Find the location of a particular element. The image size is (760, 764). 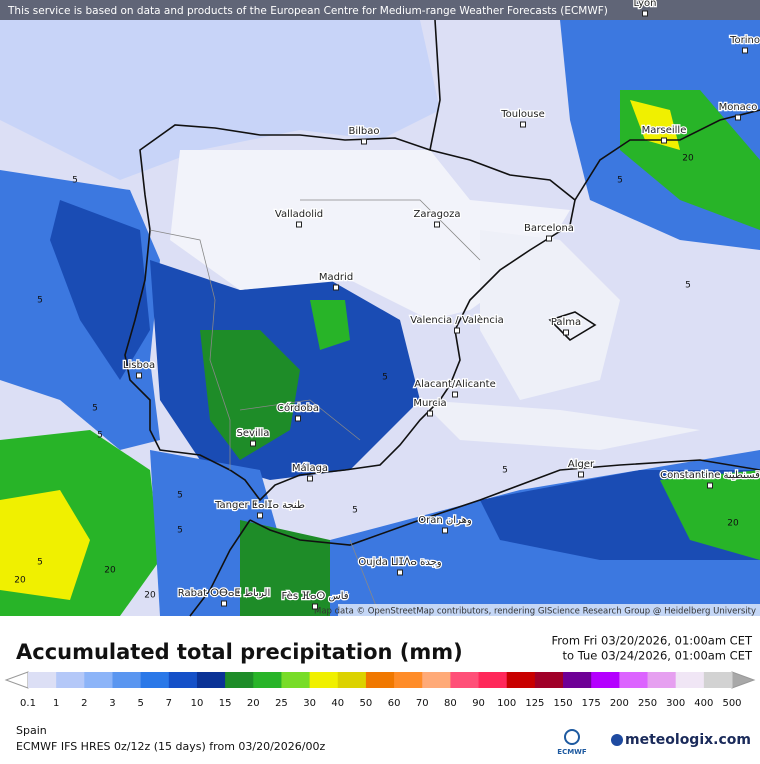

over-triangle is located at coordinates (743, 680).